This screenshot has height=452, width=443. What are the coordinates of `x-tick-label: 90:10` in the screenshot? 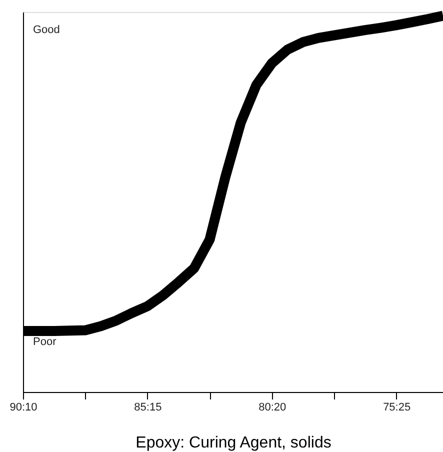 It's located at (24, 408).